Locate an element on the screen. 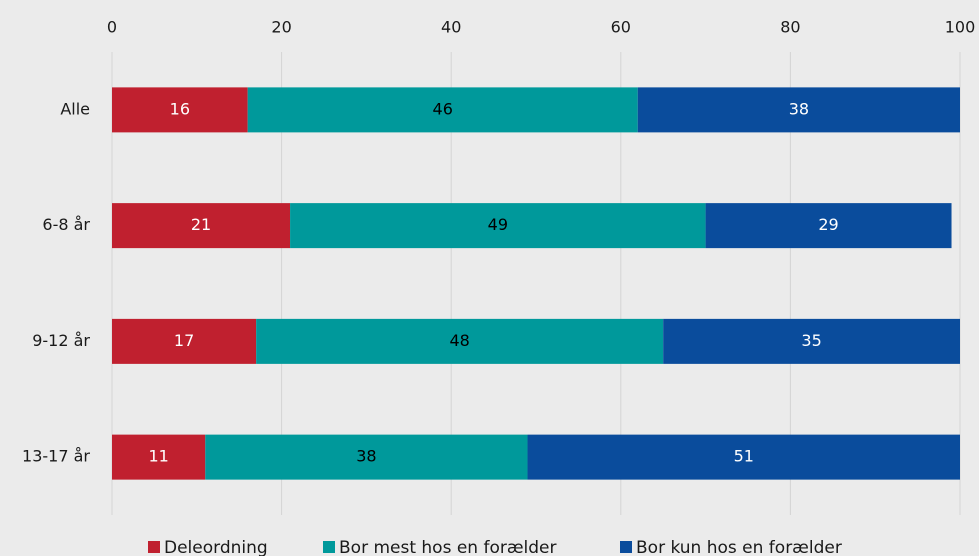  data-label: 21 is located at coordinates (201, 224).